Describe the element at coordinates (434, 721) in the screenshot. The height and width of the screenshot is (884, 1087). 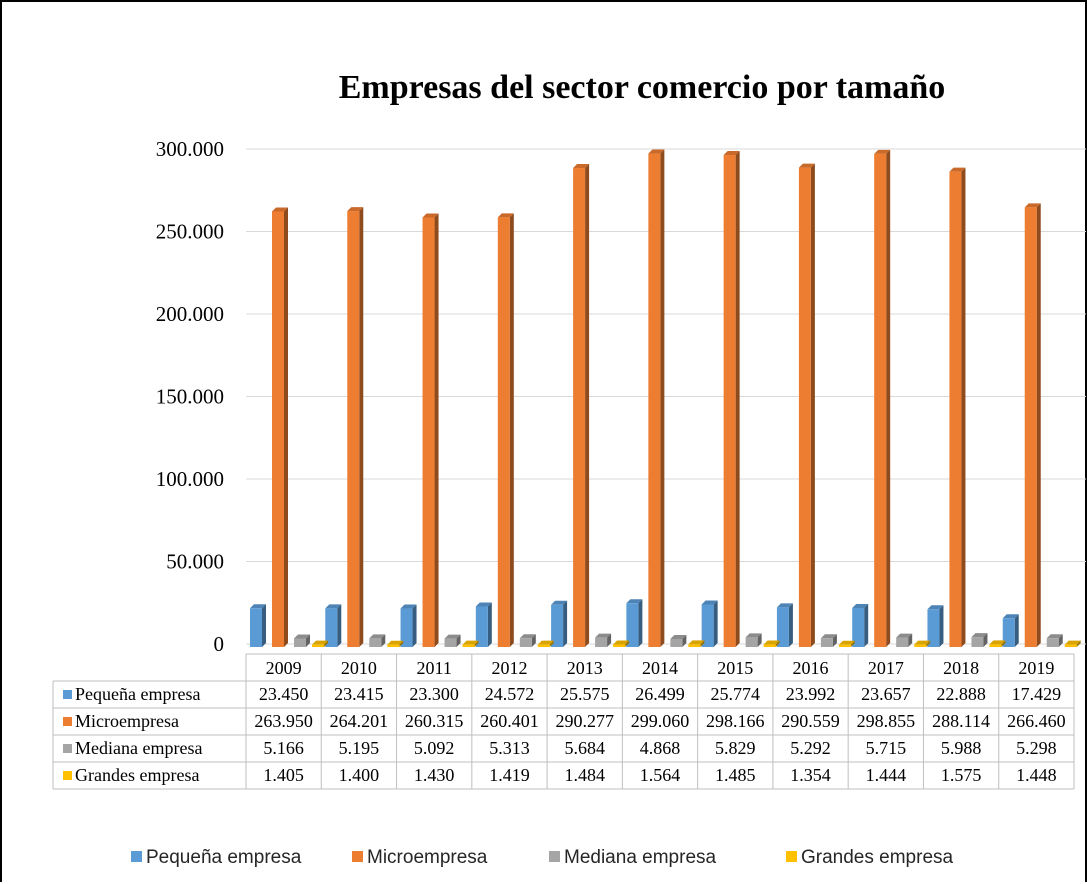
I see `table-cell: 260.315` at that location.